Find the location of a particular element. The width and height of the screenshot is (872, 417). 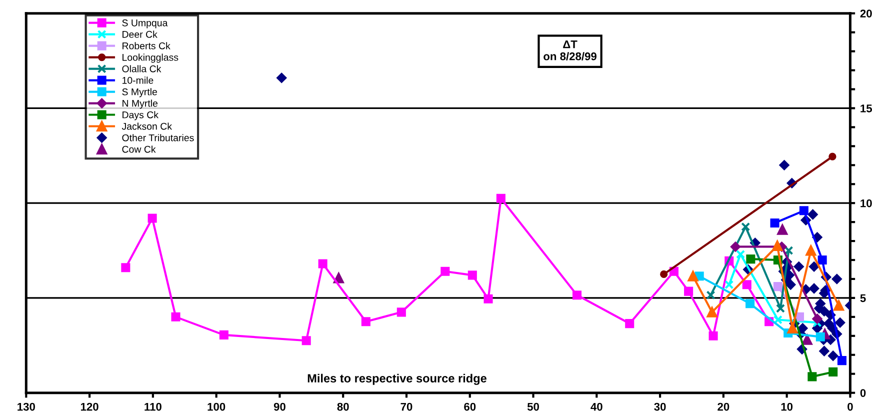

x-tick-label: 10 is located at coordinates (787, 406).